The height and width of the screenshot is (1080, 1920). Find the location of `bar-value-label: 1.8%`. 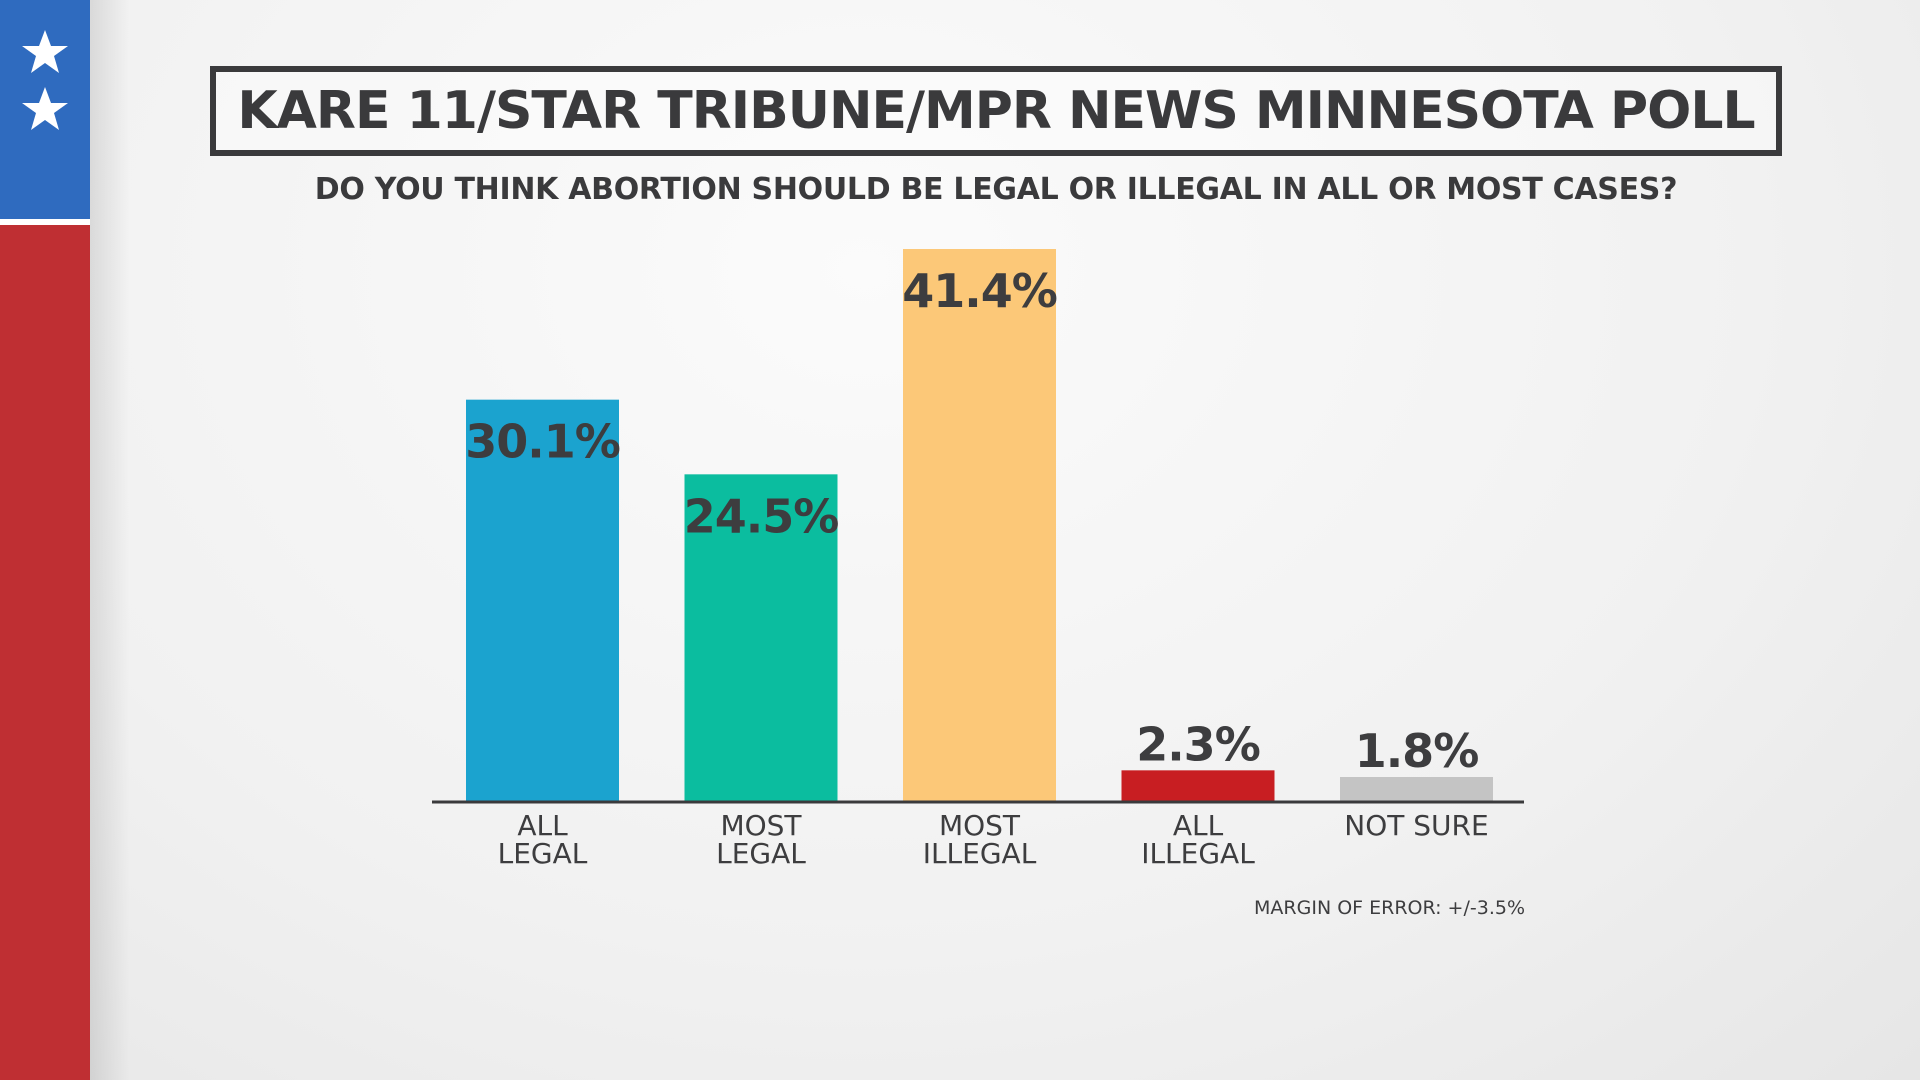

bar-value-label: 1.8% is located at coordinates (1417, 751).